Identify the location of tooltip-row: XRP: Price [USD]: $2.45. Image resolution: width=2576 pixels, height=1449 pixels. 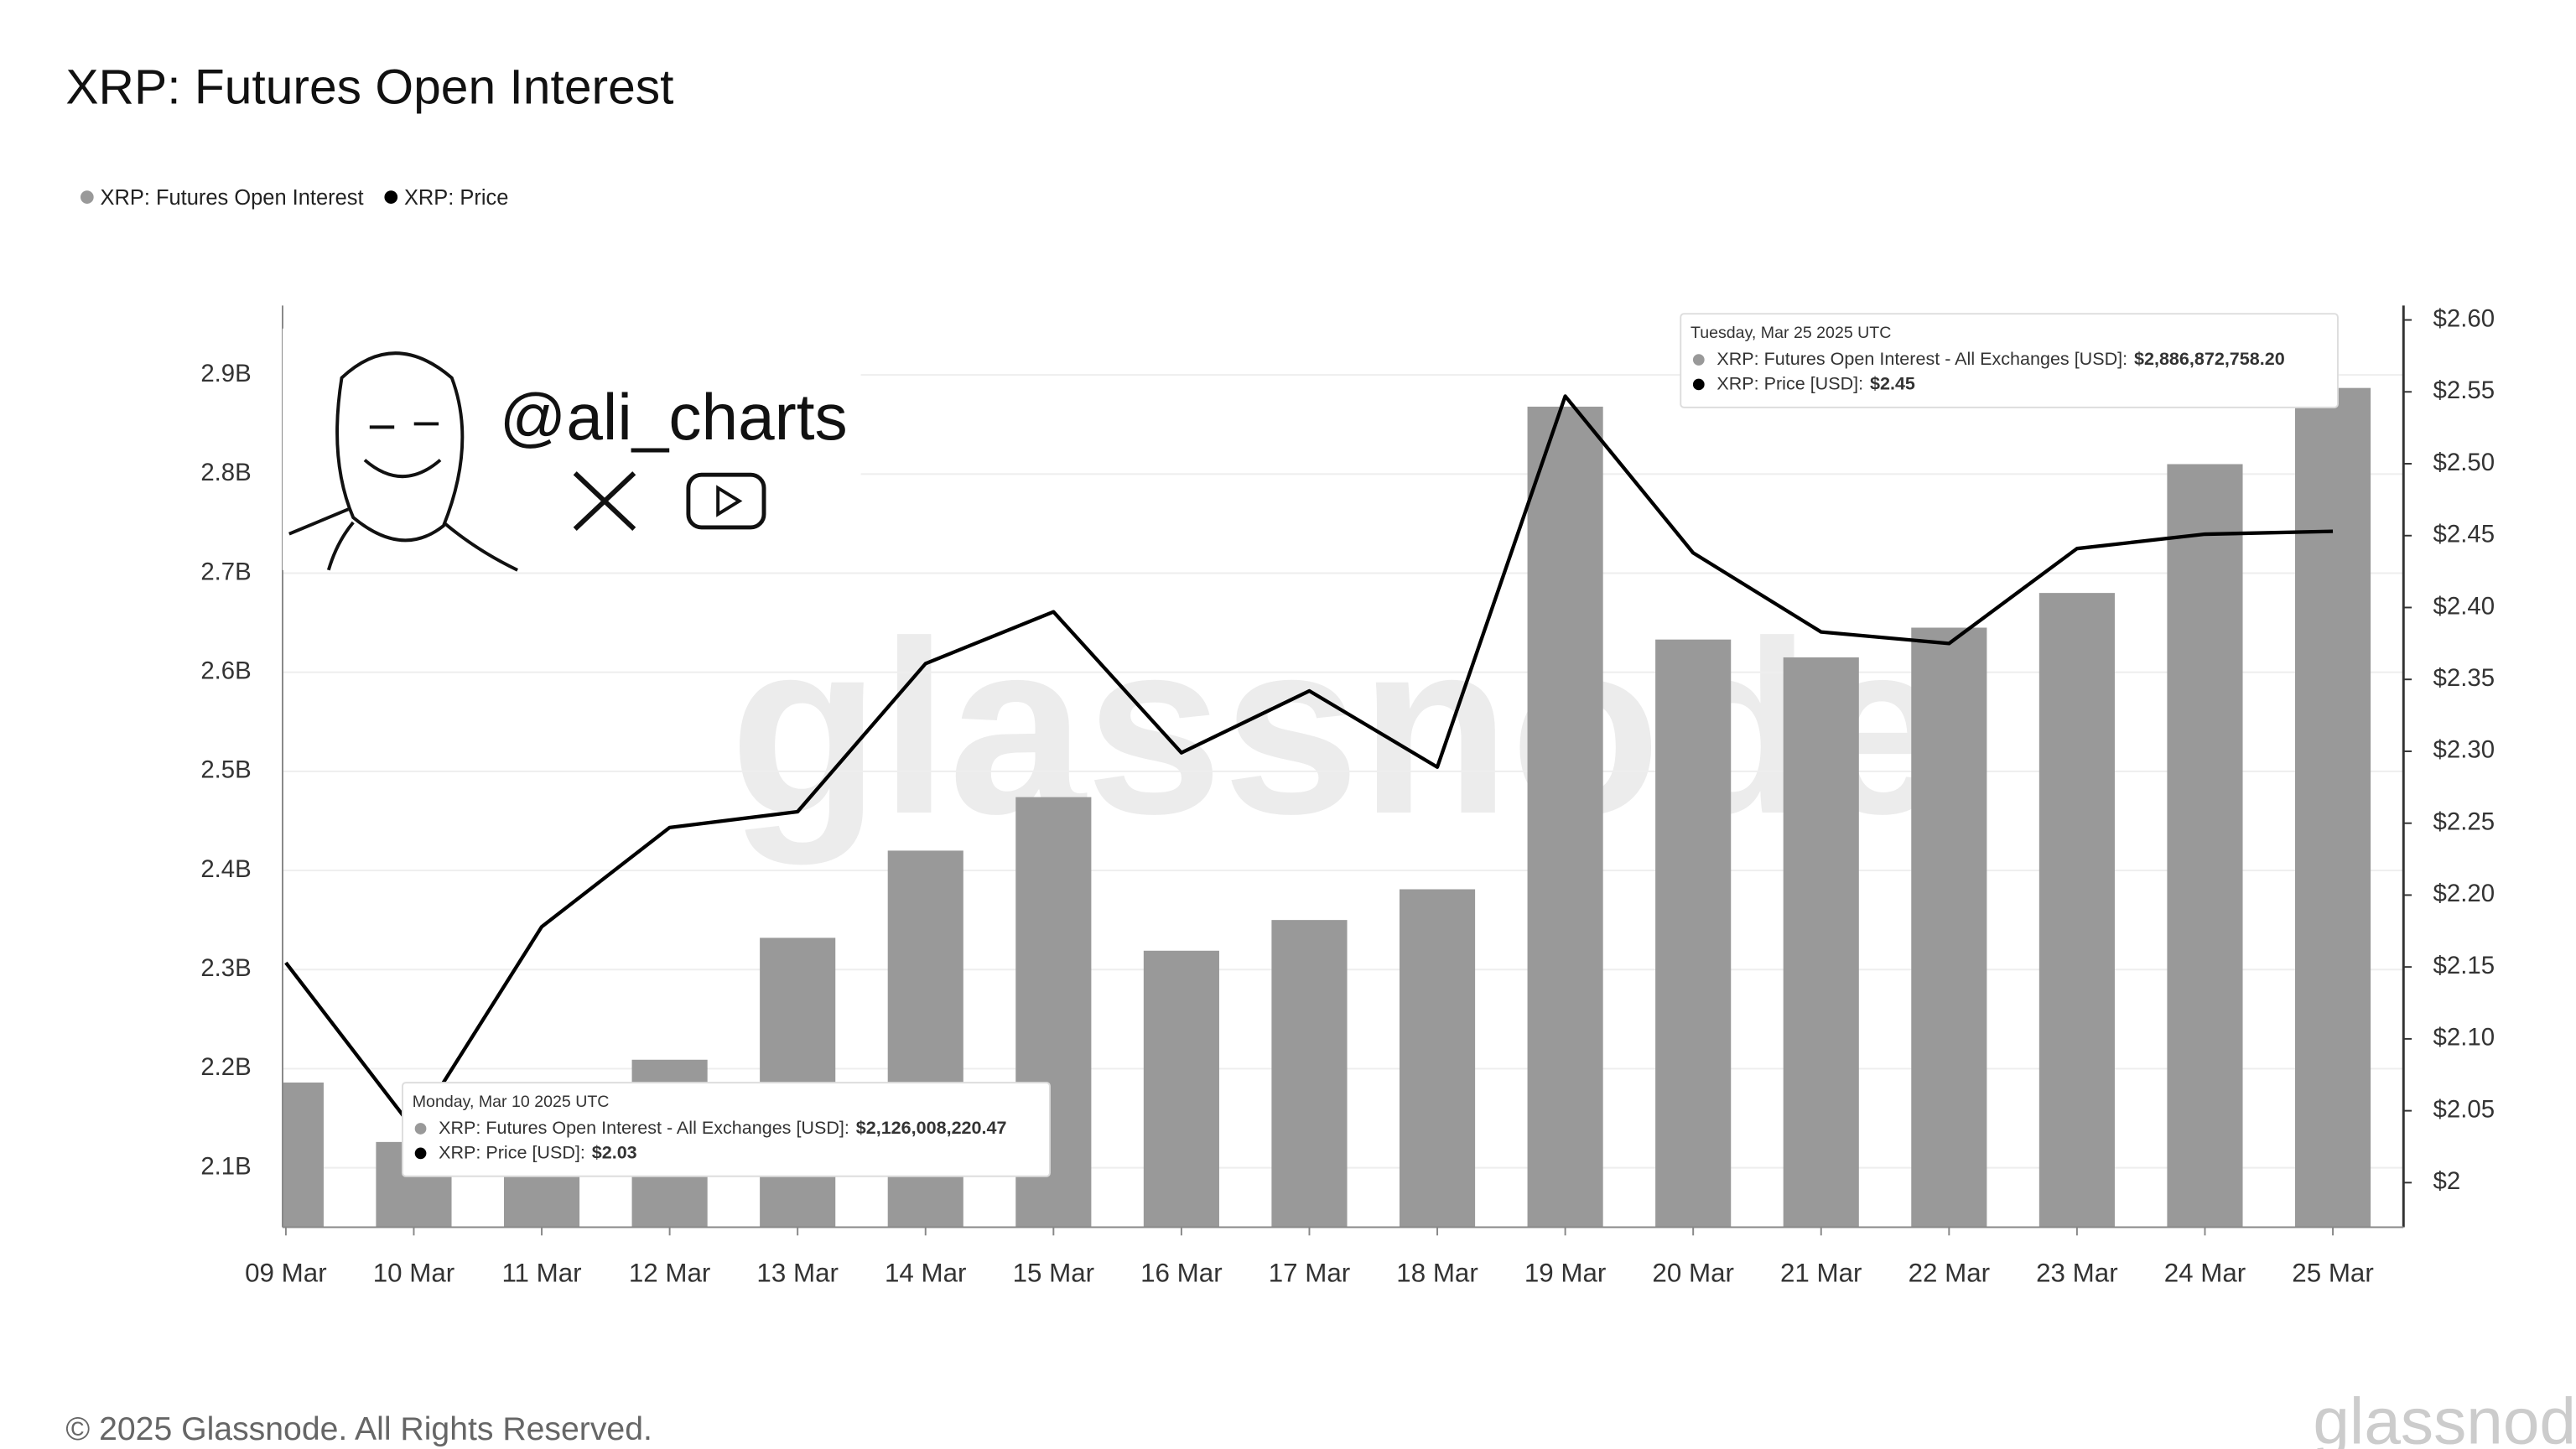
(1816, 382).